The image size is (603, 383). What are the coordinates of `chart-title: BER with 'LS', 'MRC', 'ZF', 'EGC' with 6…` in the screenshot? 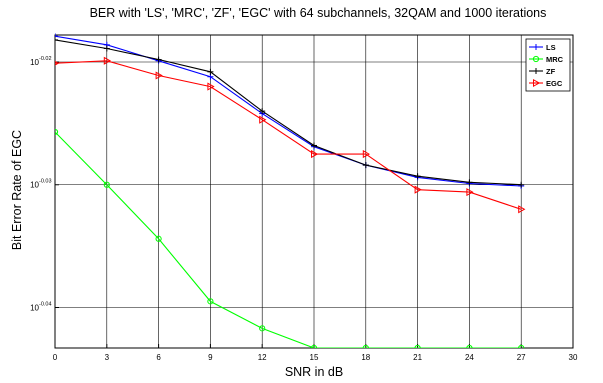 It's located at (318, 13).